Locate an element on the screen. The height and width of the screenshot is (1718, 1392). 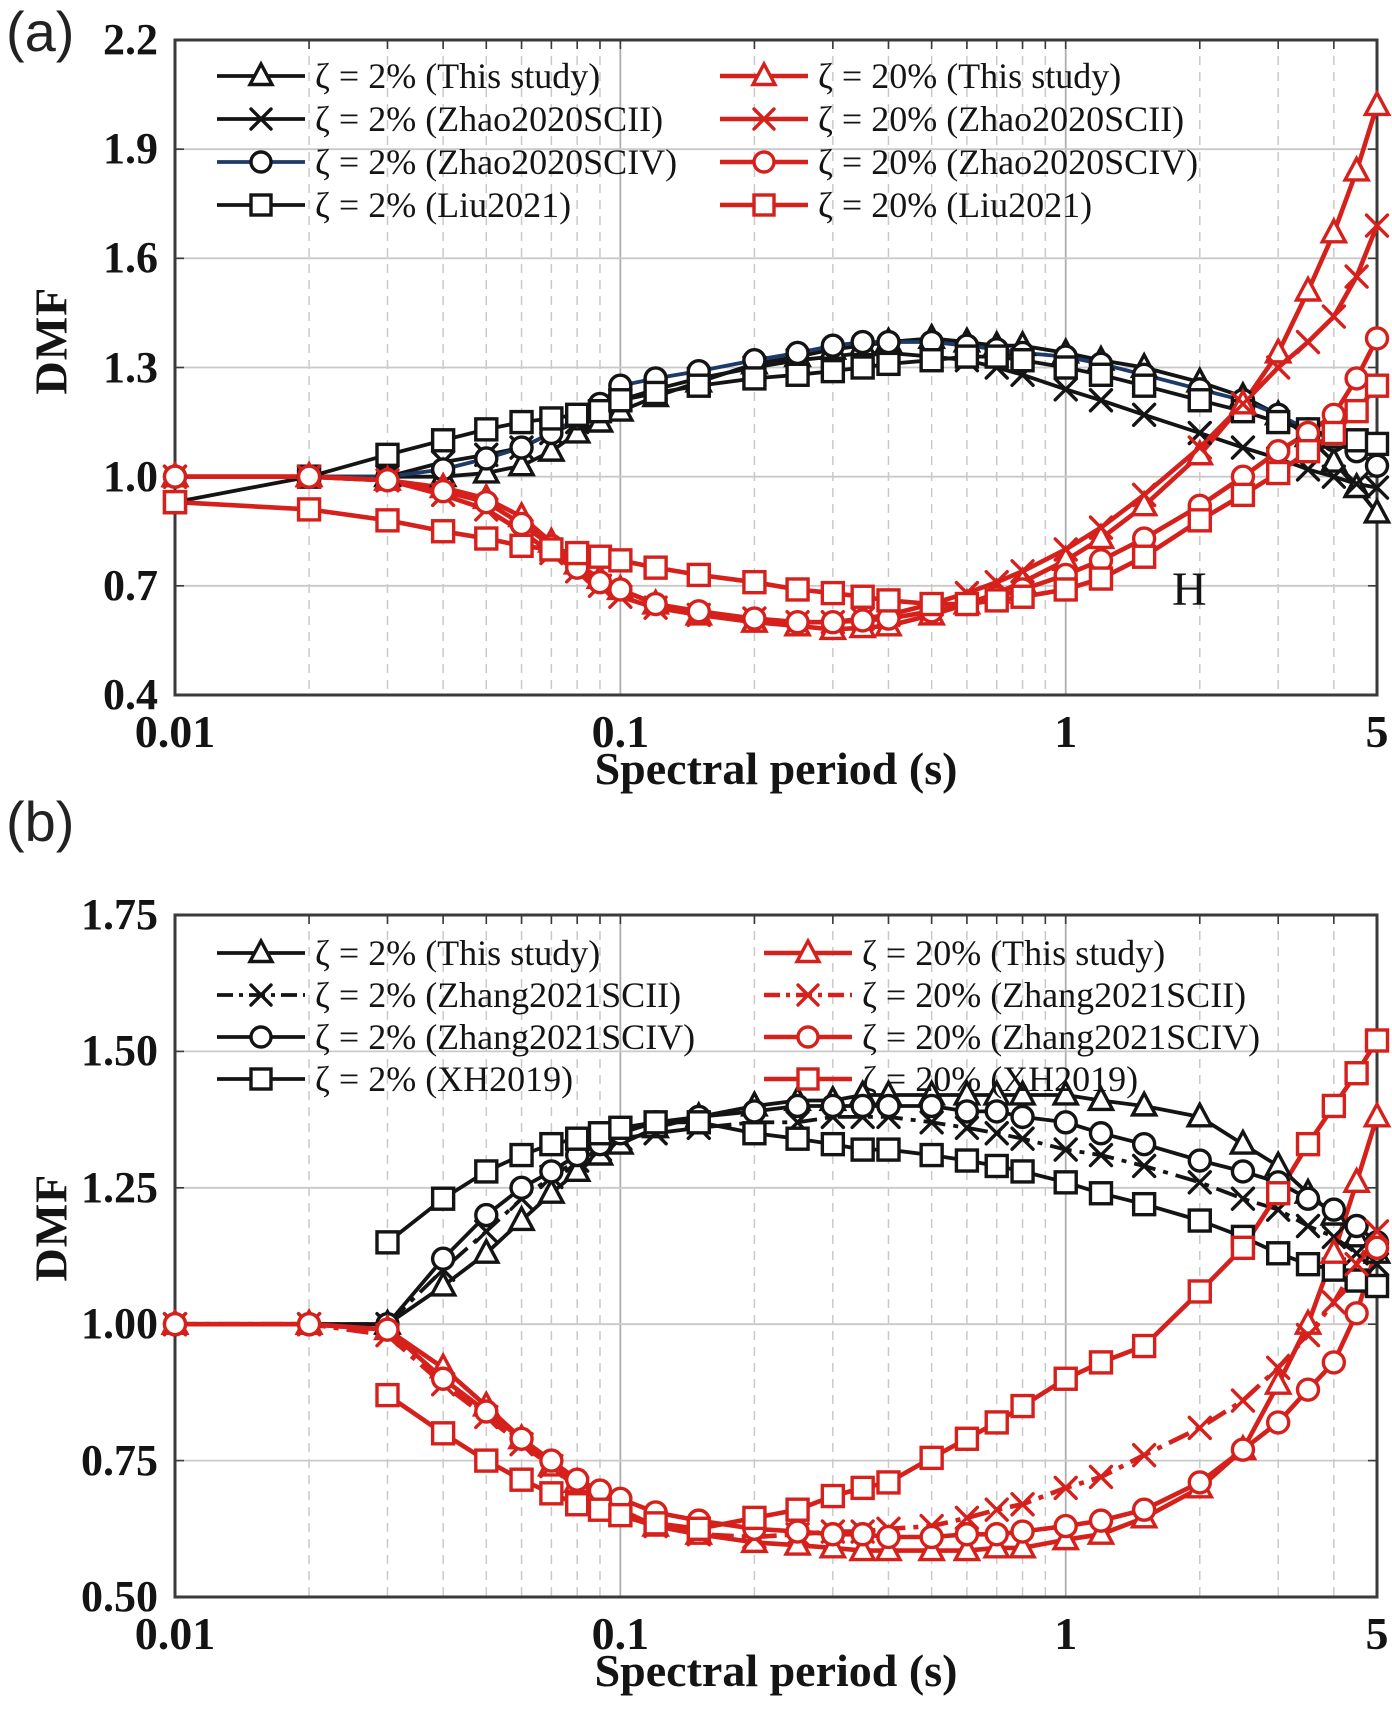
legend-entry: ζ = 2% (Liu2021) is located at coordinates (393, 205).